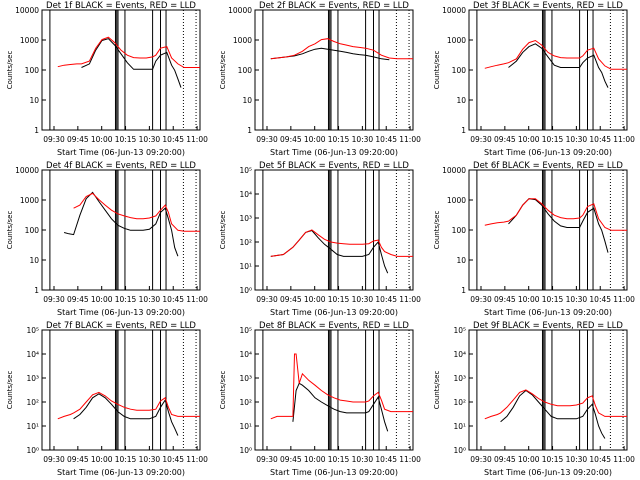 This screenshot has width=640, height=480. What do you see at coordinates (548, 6) in the screenshot?
I see `chart-title: Det 3f BLACK = Events, RED = LLD` at bounding box center [548, 6].